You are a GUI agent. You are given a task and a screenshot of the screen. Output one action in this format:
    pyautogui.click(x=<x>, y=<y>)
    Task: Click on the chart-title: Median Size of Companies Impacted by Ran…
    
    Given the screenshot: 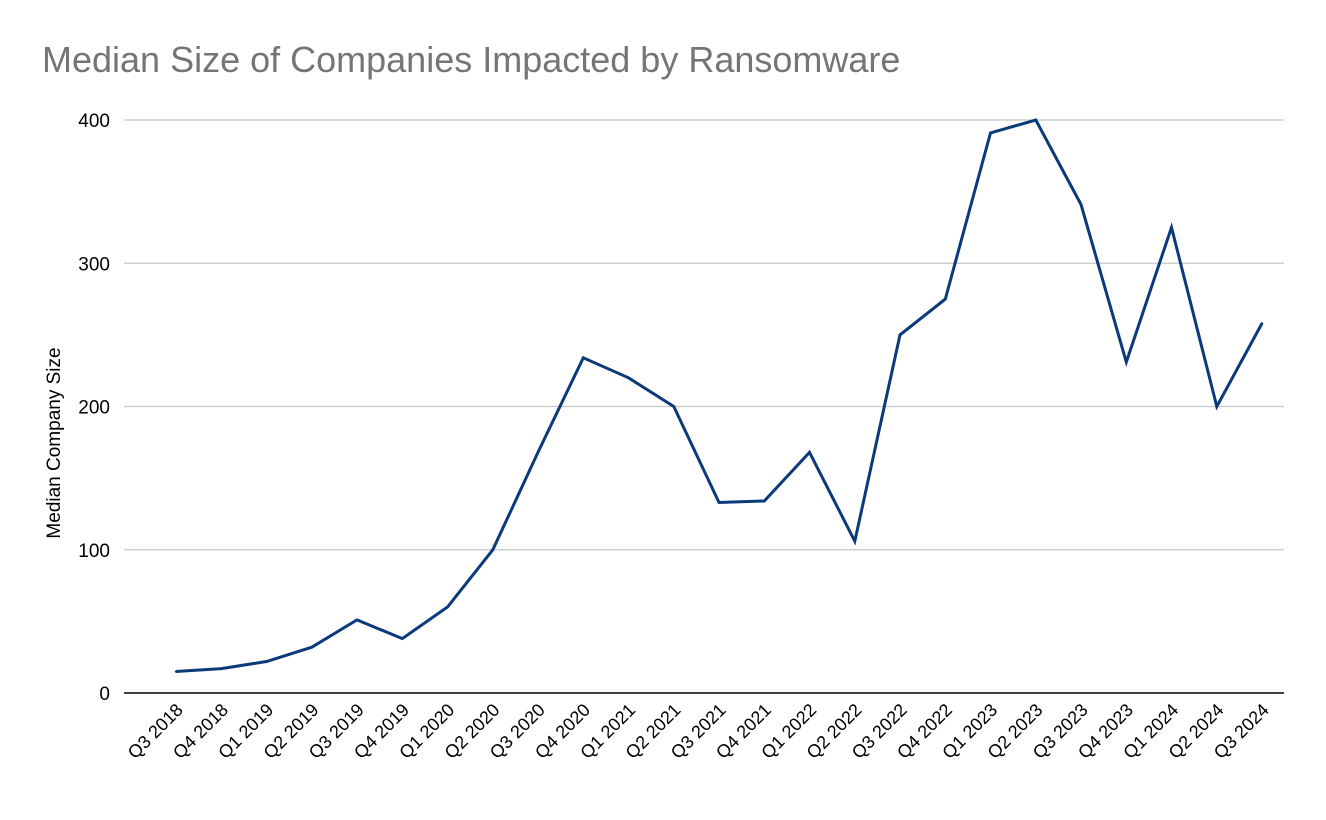 What is the action you would take?
    pyautogui.click(x=471, y=59)
    